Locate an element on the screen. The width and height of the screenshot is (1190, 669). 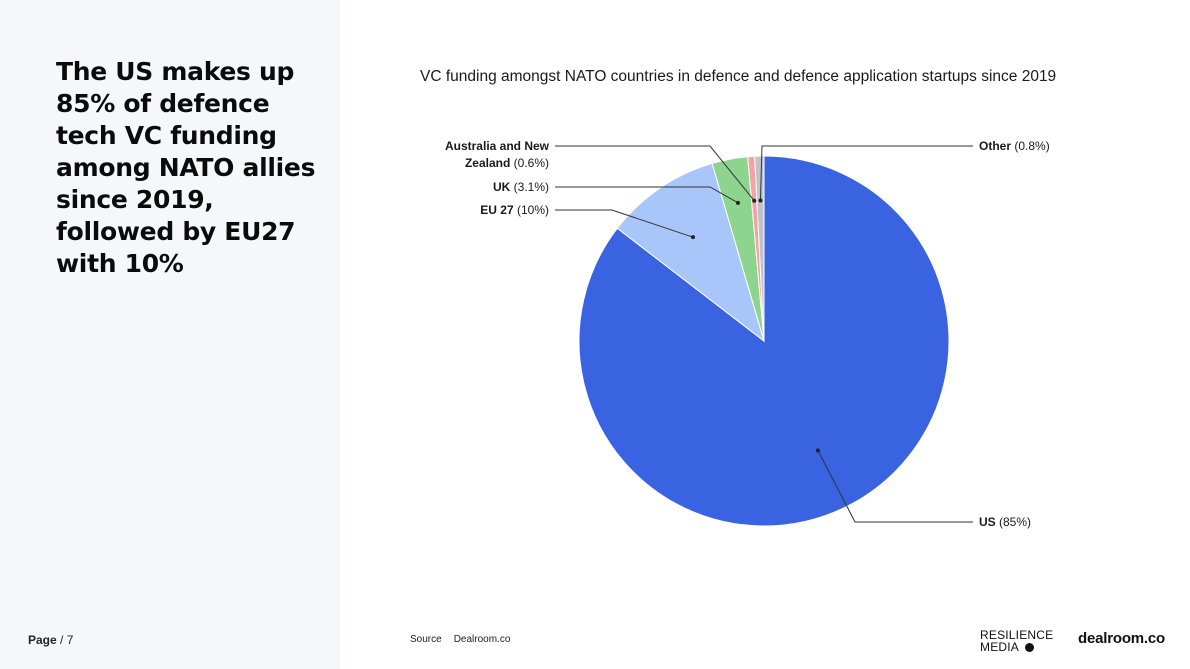
label-other: Other (0.8%) is located at coordinates (1014, 146).